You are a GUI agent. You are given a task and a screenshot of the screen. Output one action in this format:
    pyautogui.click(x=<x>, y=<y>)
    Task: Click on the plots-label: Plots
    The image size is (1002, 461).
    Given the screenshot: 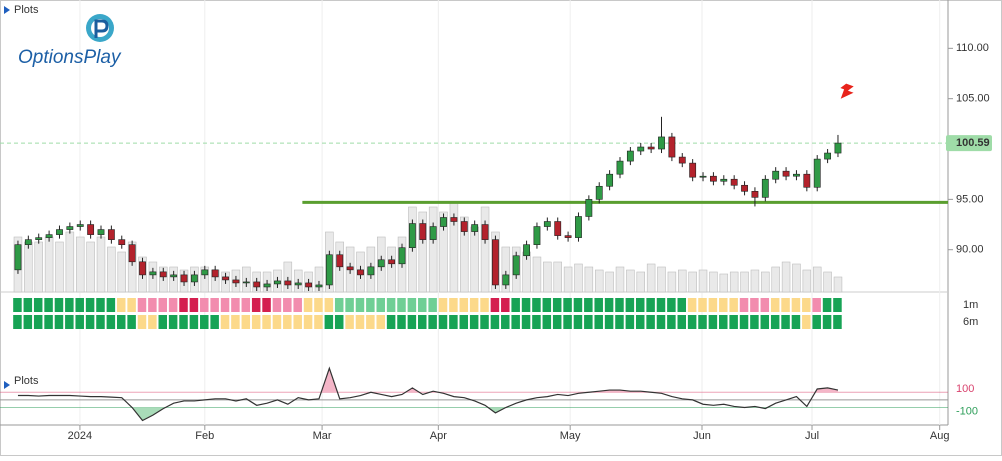 What is the action you would take?
    pyautogui.click(x=26, y=10)
    